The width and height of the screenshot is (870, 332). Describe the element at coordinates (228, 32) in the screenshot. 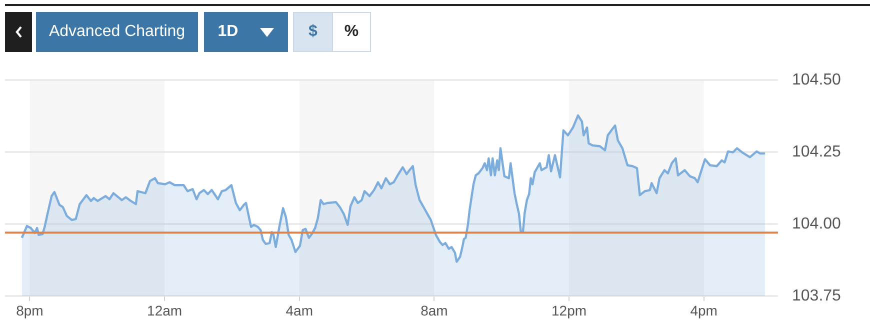

I see `text: 1D` at that location.